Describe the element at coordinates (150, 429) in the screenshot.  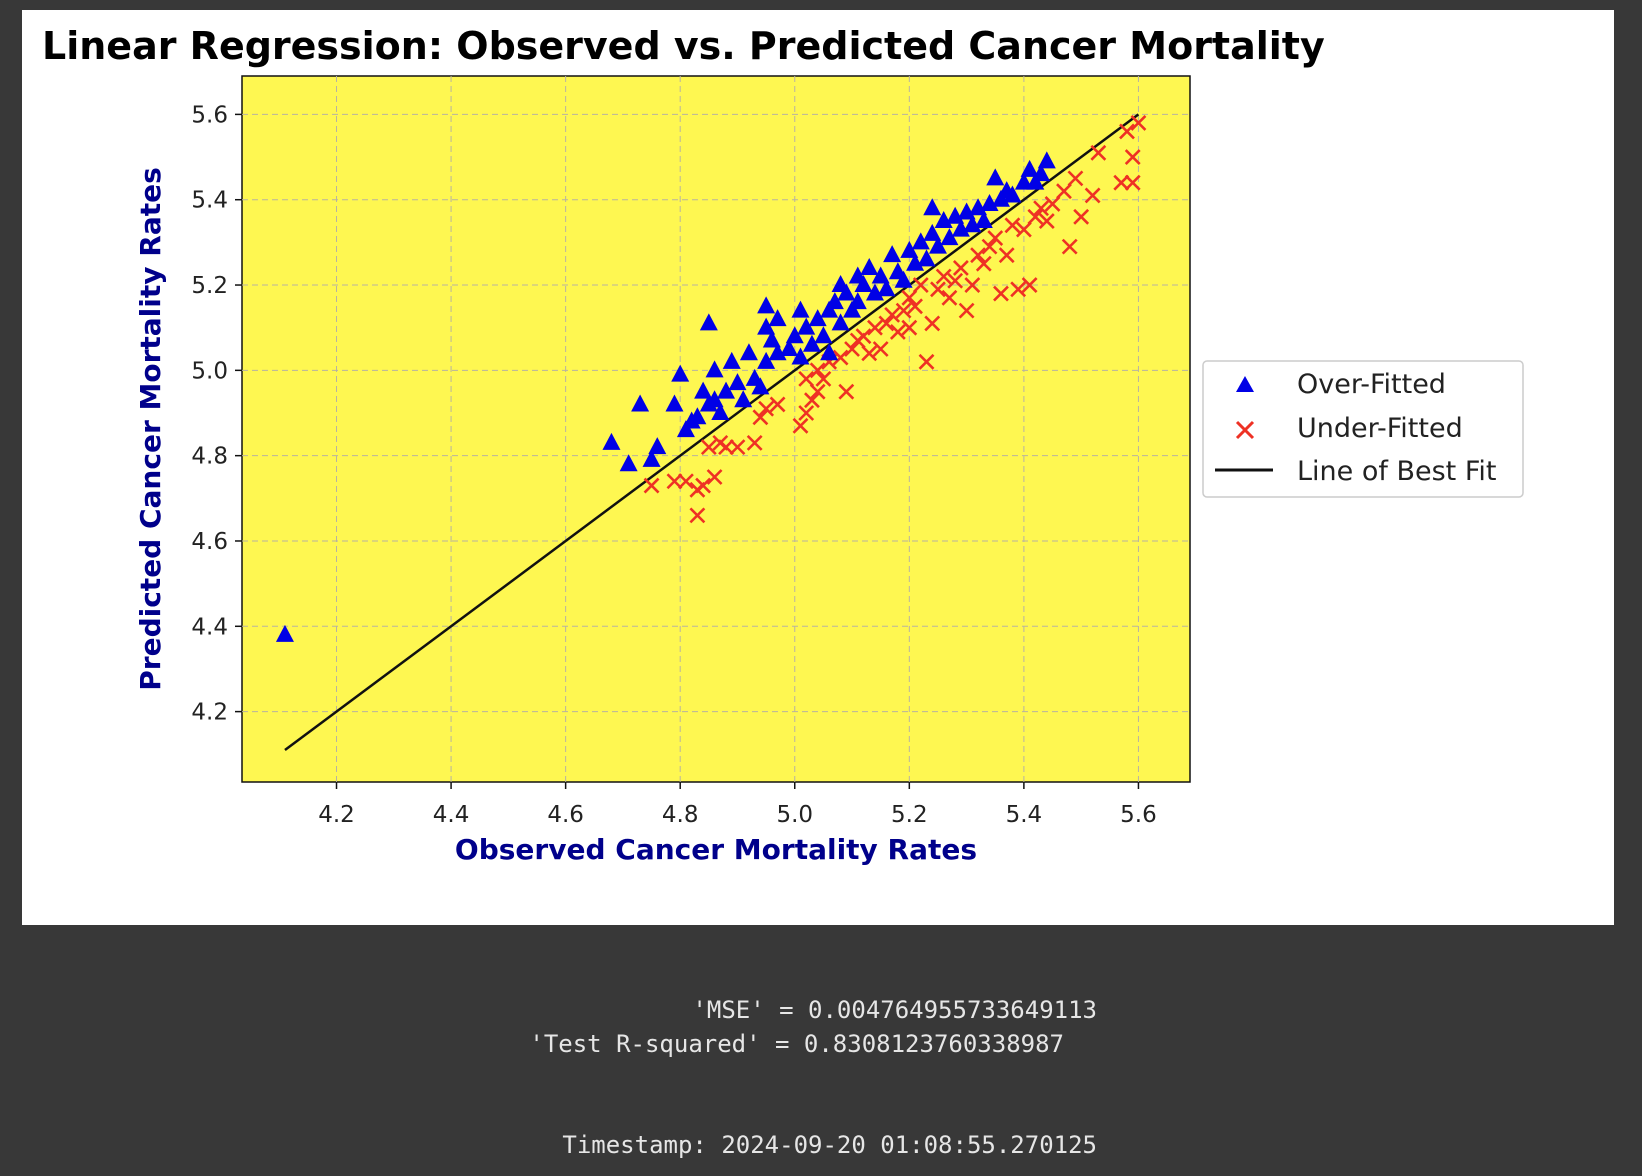
I see `y-axis-label: Predicted Cancer Mortality Rates` at that location.